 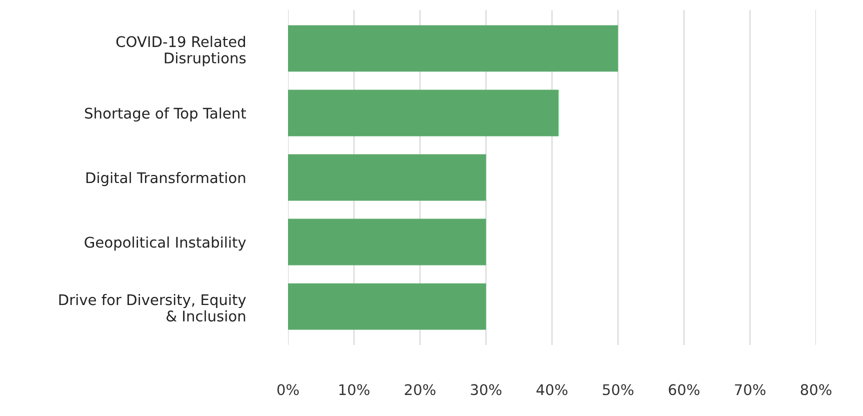 What do you see at coordinates (165, 243) in the screenshot?
I see `y-tick-label: Geopolitical Instability` at bounding box center [165, 243].